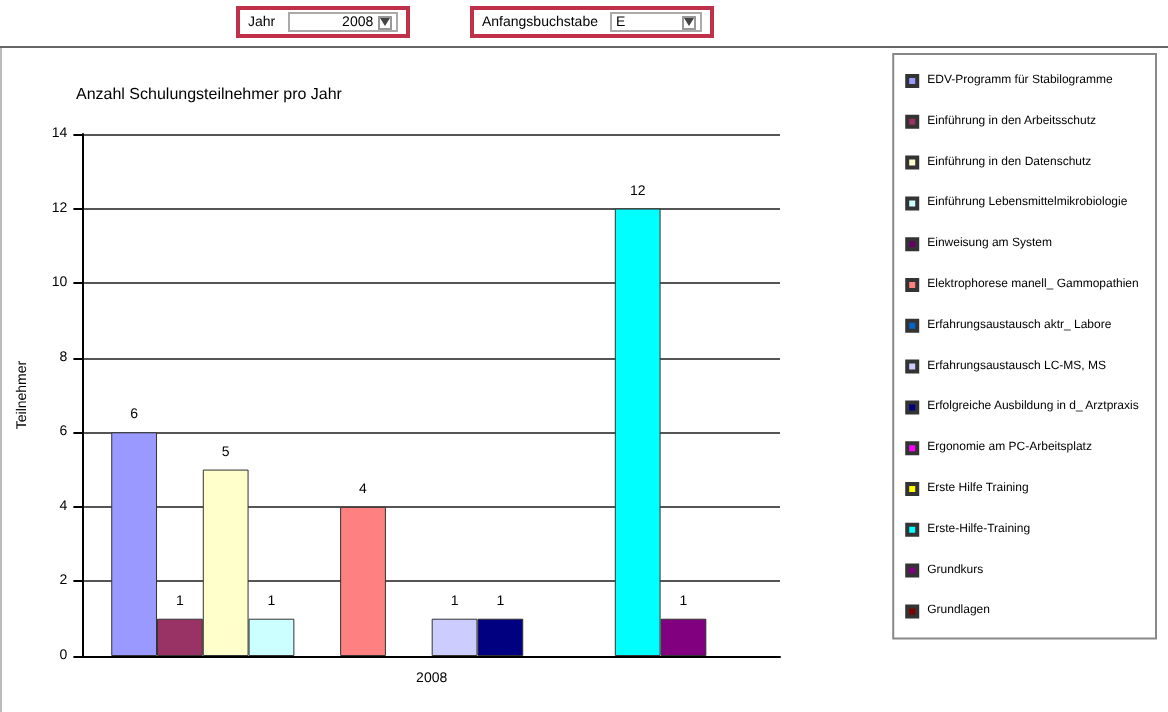 Image resolution: width=1168 pixels, height=712 pixels. I want to click on chart-title: Anzahl Schulungsteilnehmer pro Jahr, so click(209, 94).